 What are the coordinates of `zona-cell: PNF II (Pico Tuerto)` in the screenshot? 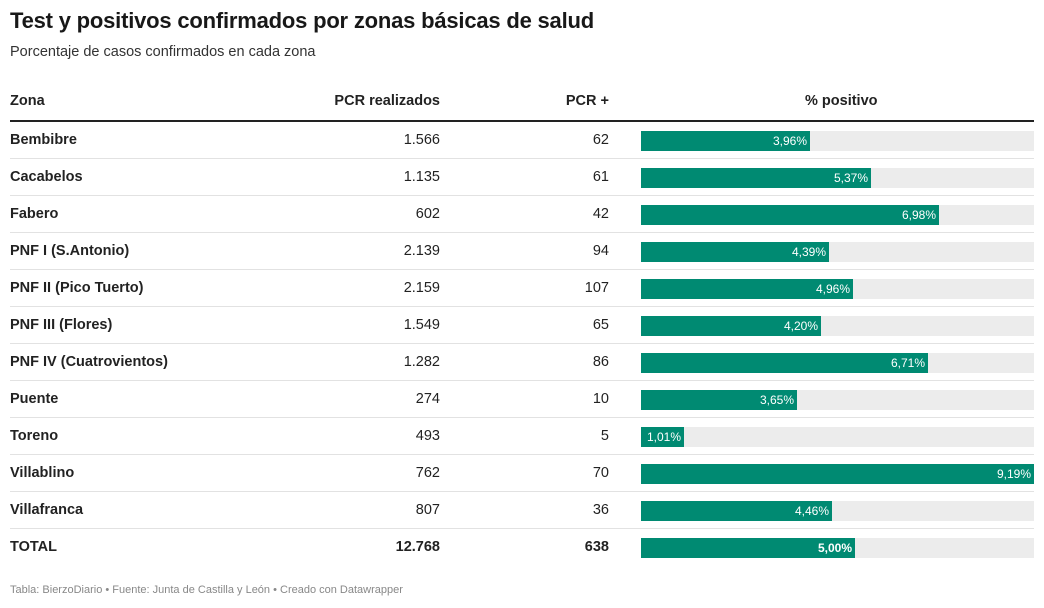 It's located at (77, 288).